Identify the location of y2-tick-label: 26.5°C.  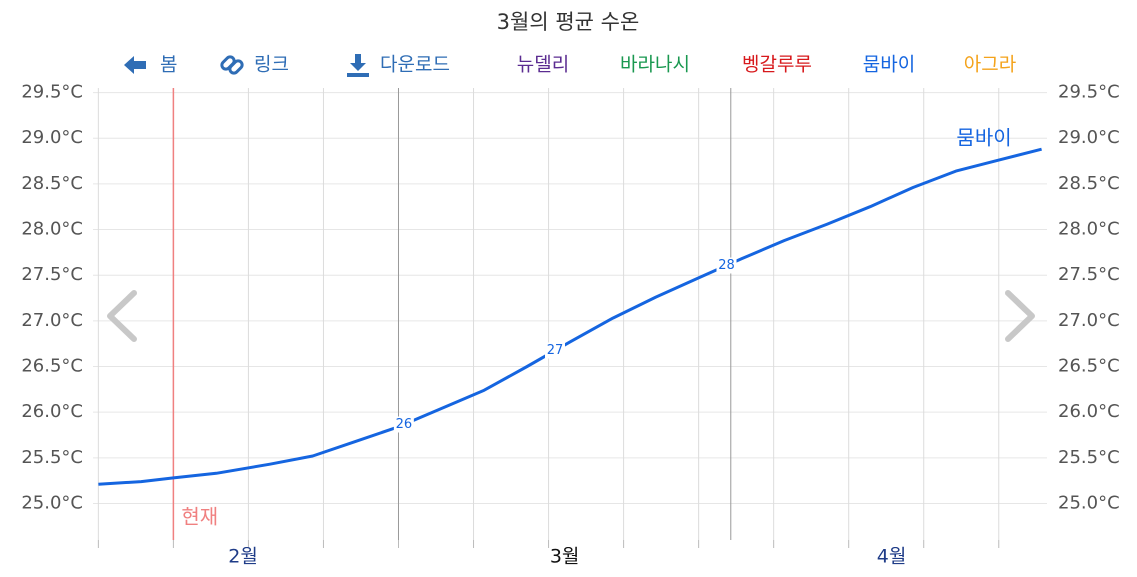
(1089, 366).